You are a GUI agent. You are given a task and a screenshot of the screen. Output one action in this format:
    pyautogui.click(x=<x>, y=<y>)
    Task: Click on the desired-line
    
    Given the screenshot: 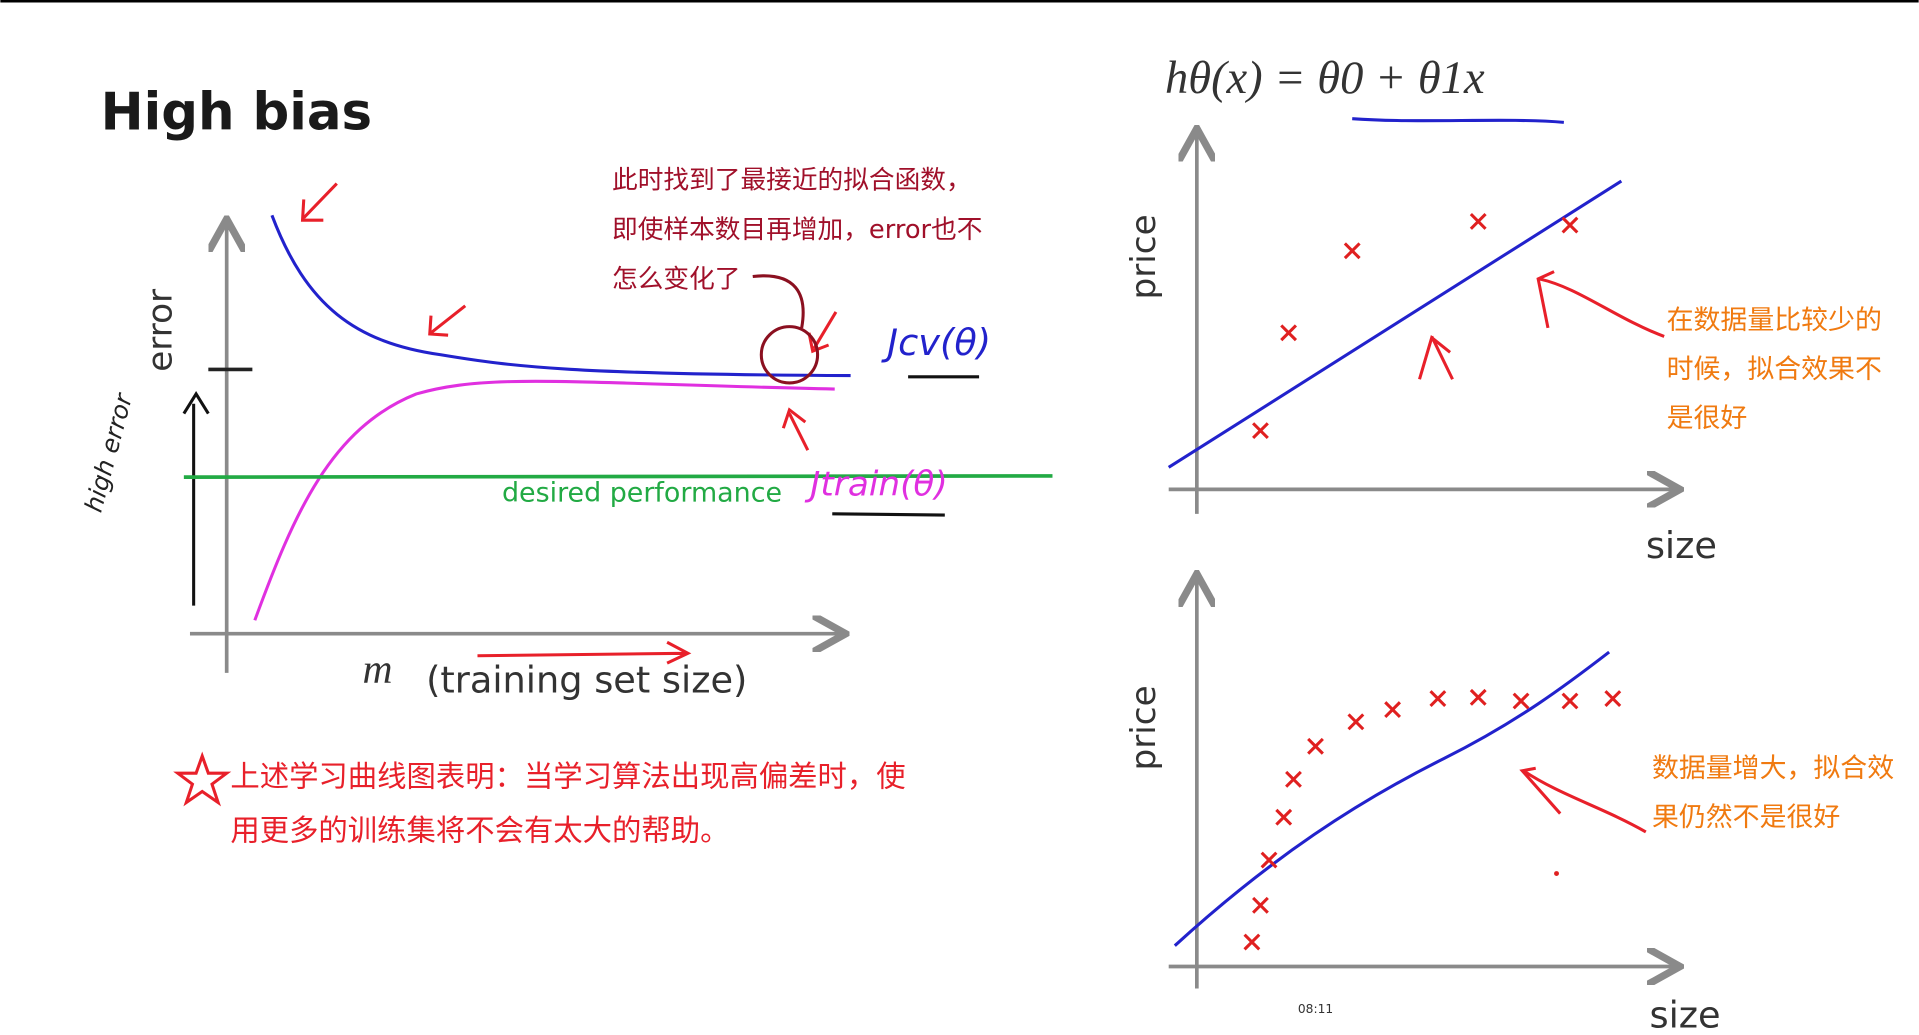 What is the action you would take?
    pyautogui.click(x=618, y=476)
    